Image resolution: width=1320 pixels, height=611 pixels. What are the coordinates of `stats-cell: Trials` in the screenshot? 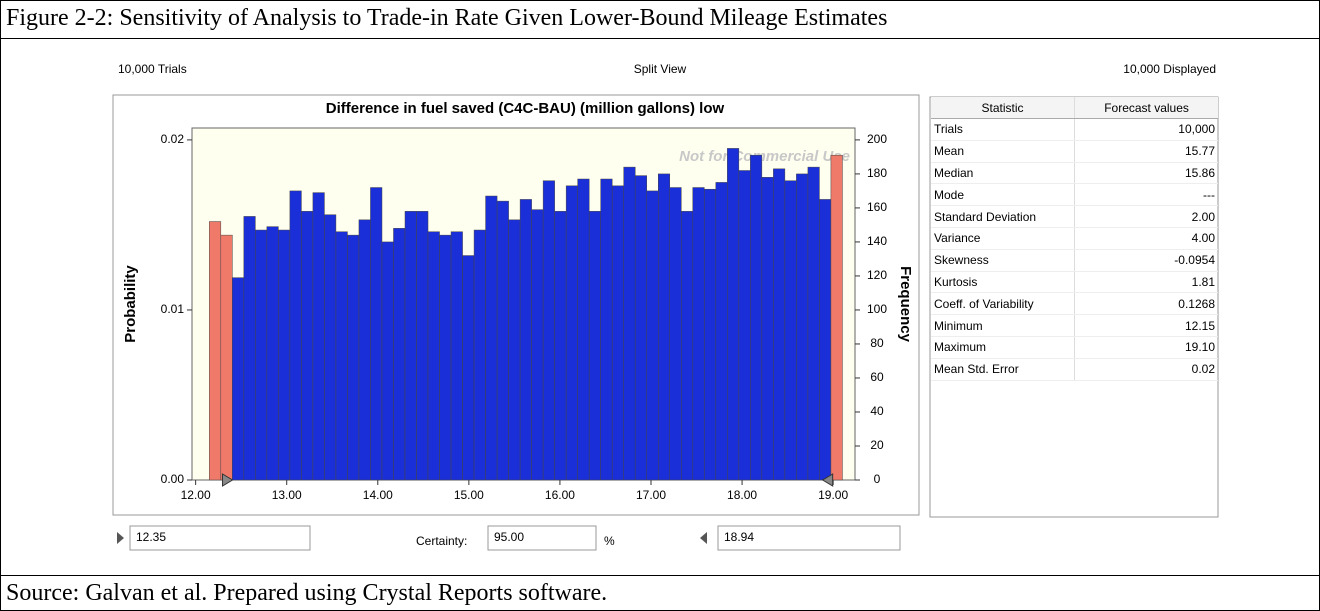 It's located at (1003, 129).